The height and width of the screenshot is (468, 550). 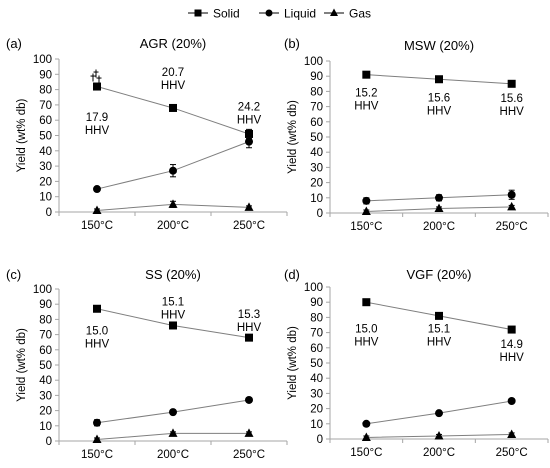 What do you see at coordinates (300, 14) in the screenshot?
I see `legend-label: Liquid` at bounding box center [300, 14].